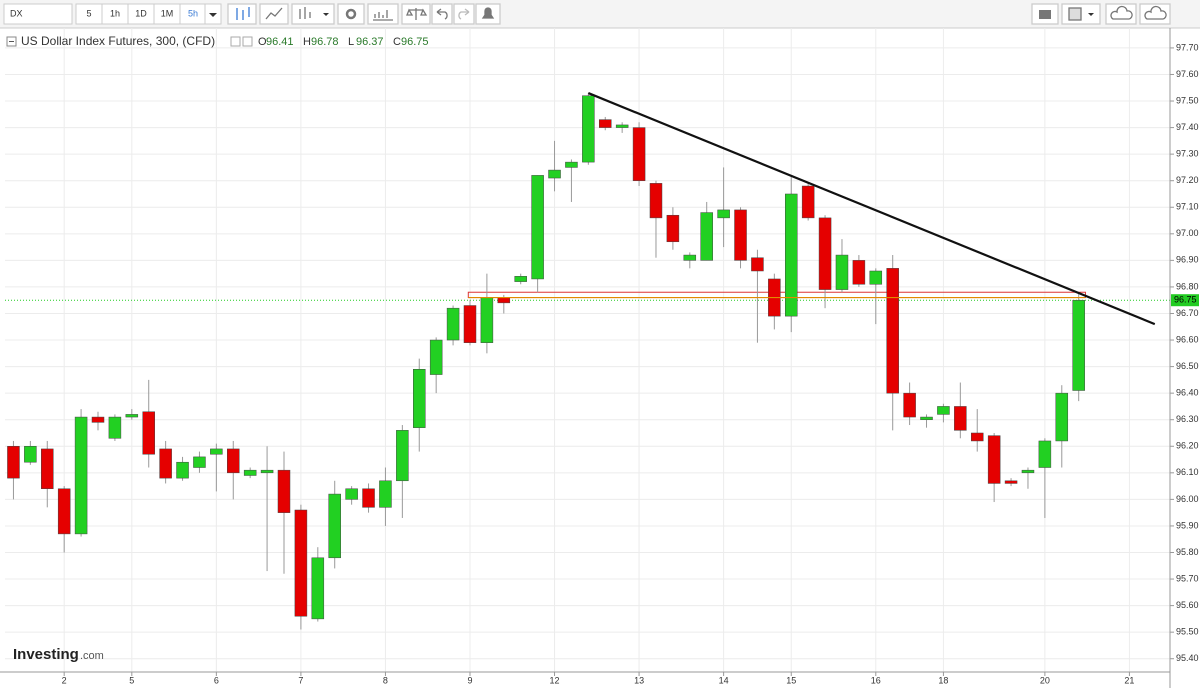 The height and width of the screenshot is (693, 1200). What do you see at coordinates (1187, 127) in the screenshot?
I see `y-tick-label: 97.40` at bounding box center [1187, 127].